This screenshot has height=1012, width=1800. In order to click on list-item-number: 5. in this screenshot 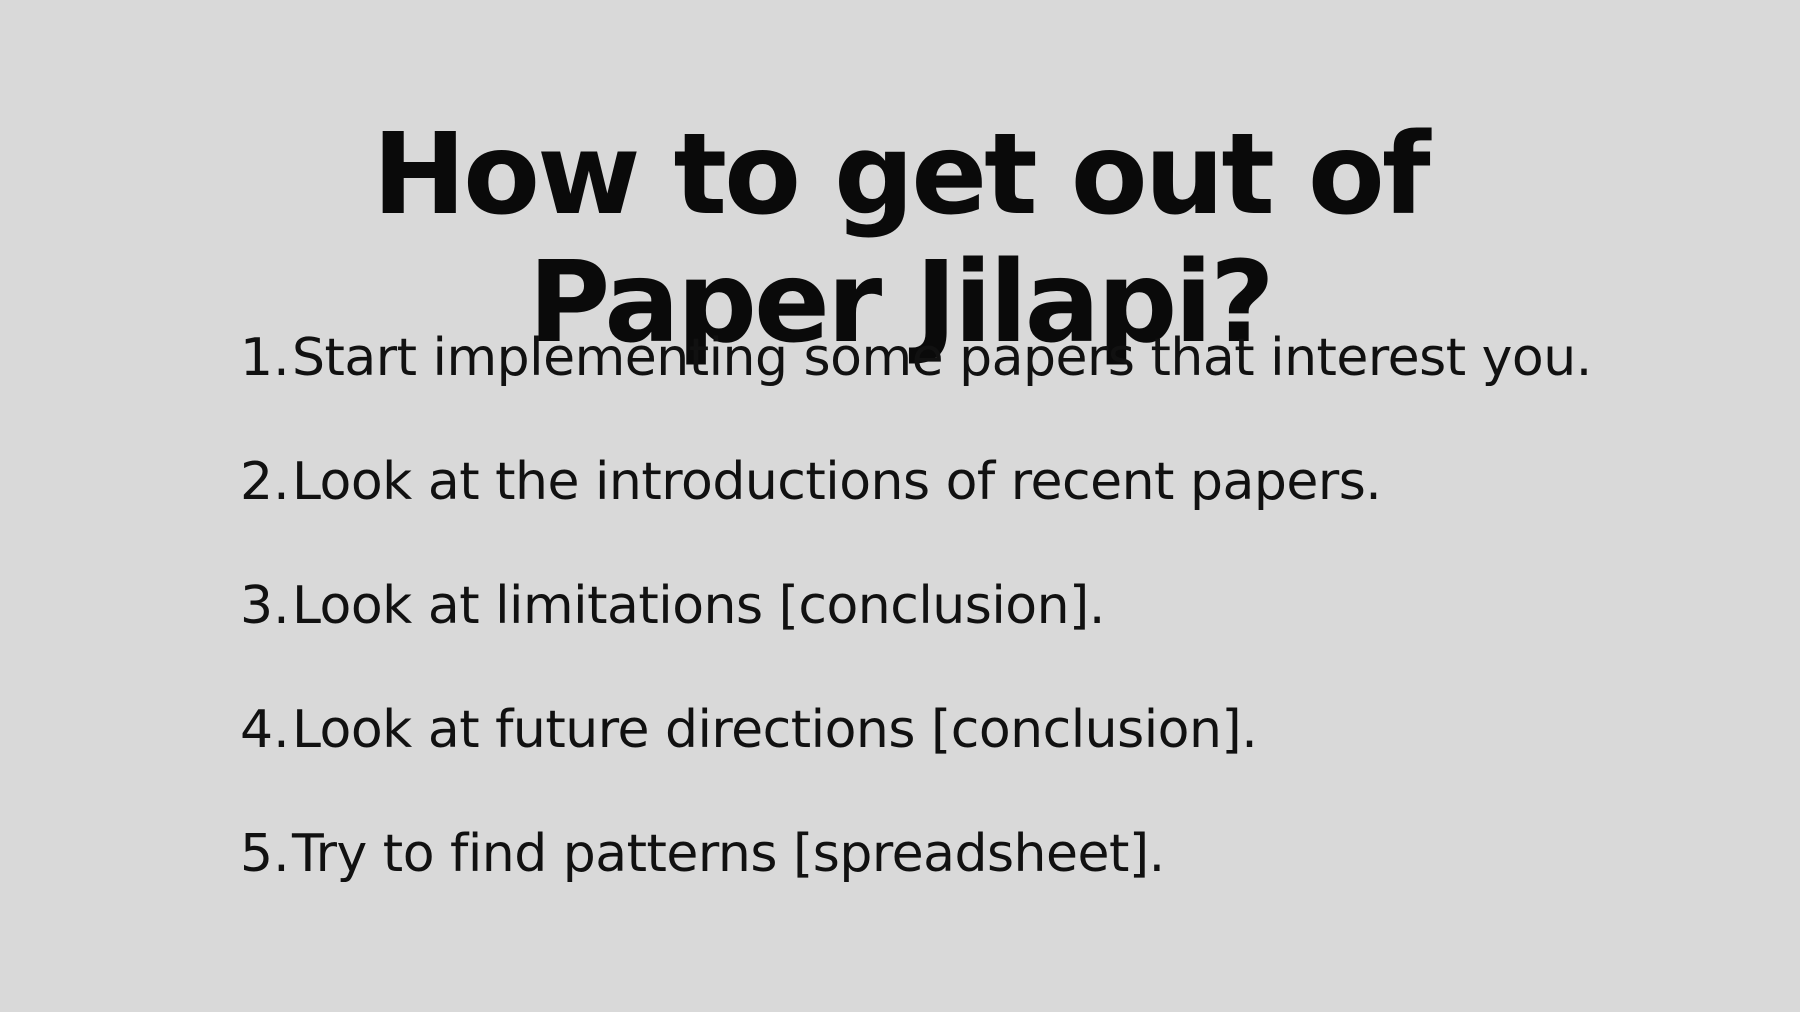, I will do `click(265, 854)`.